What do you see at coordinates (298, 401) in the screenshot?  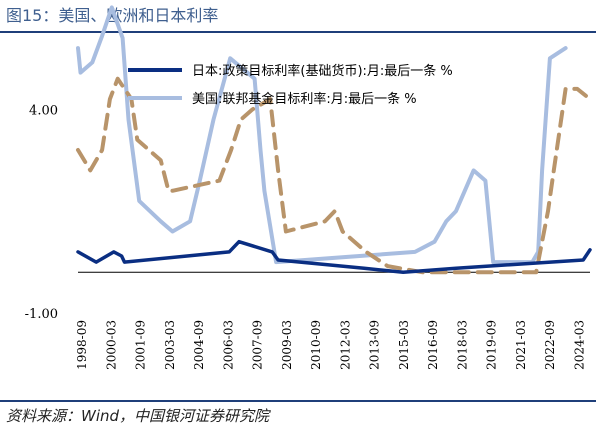 I see `source-divider` at bounding box center [298, 401].